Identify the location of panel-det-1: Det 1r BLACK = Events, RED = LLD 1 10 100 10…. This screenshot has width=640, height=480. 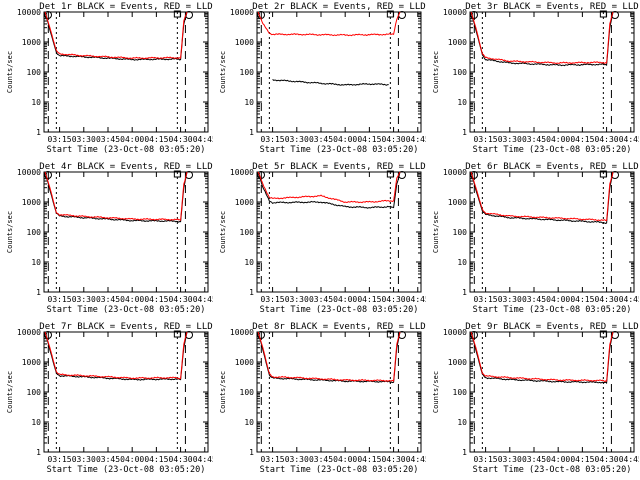
(109, 78).